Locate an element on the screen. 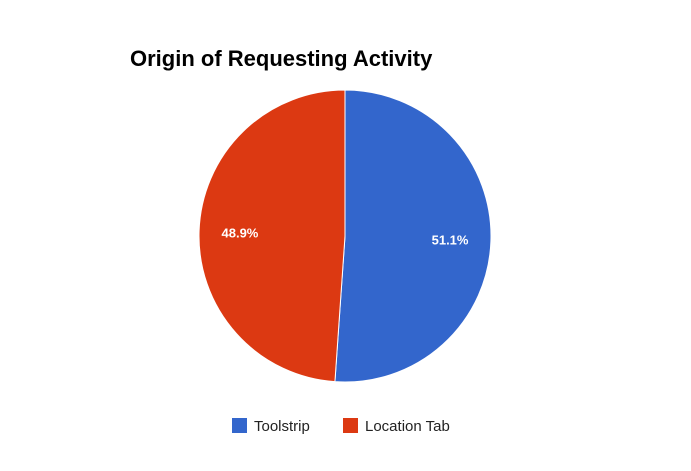  slice-label-toolstrip: 51.1% is located at coordinates (450, 240).